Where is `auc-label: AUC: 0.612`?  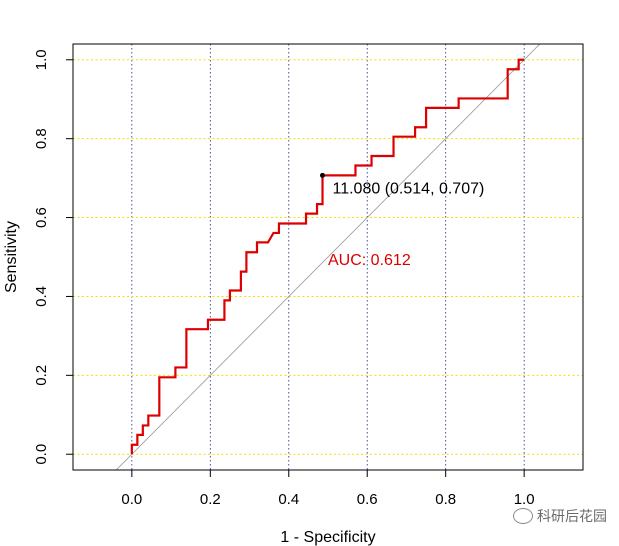 auc-label: AUC: 0.612 is located at coordinates (369, 260).